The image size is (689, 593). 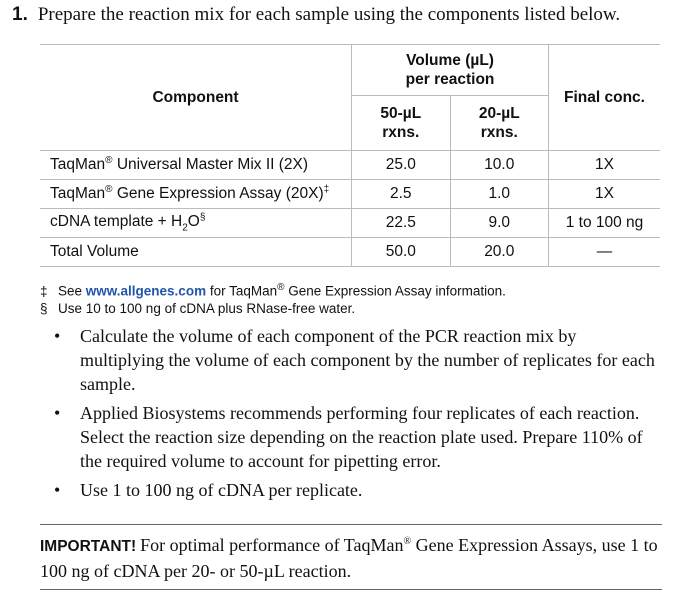 I want to click on list-item: • Use 1 to 100 ng of cDNA per replicate., so click(x=208, y=490).